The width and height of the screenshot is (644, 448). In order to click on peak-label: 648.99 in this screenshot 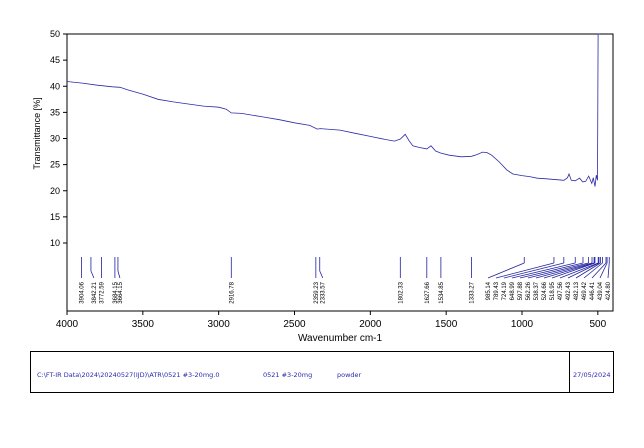, I will do `click(513, 290)`.